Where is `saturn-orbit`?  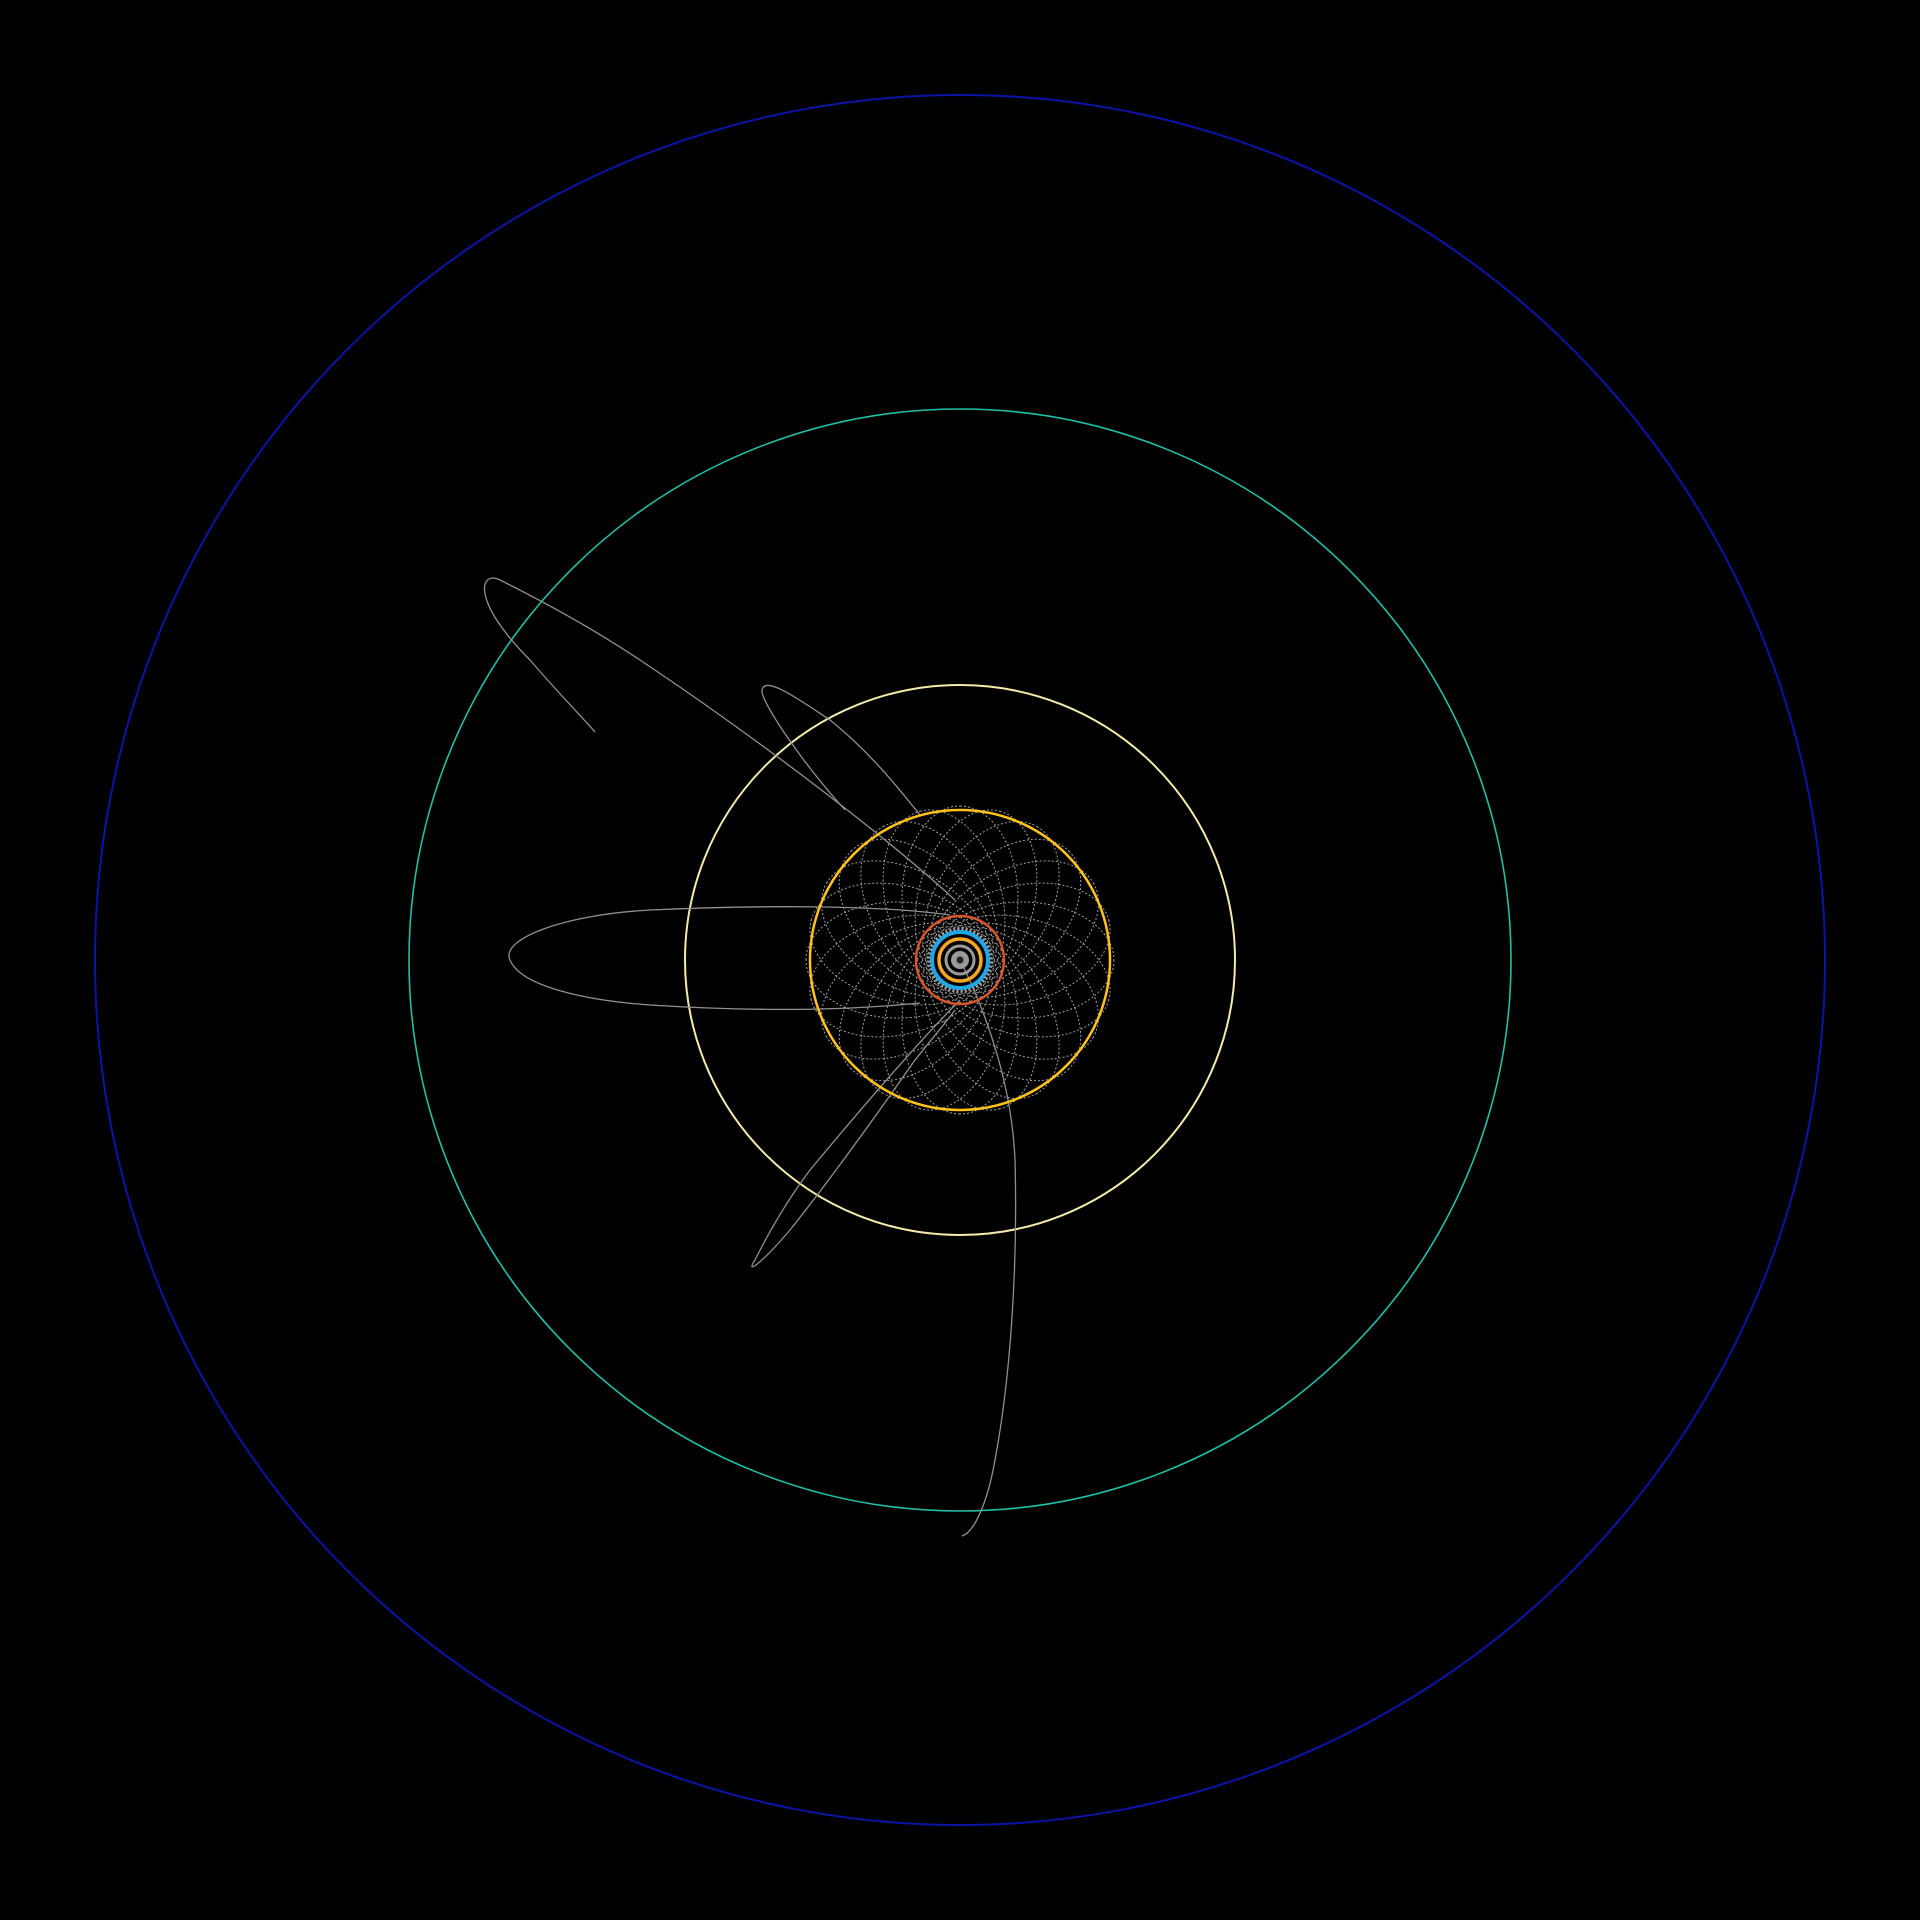 saturn-orbit is located at coordinates (960, 960).